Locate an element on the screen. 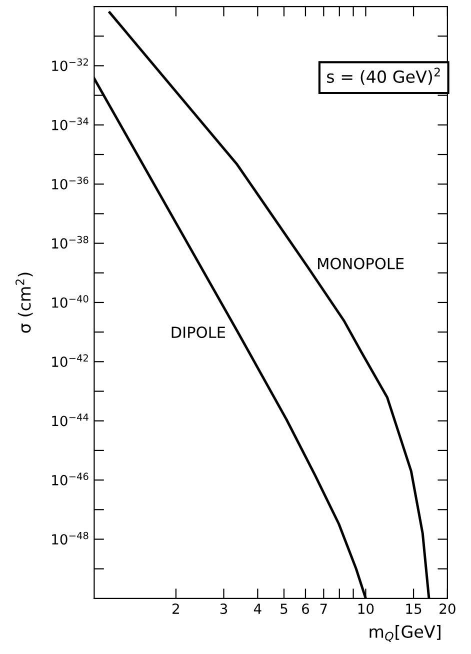  y-tick-label: 10$^{−40}$ is located at coordinates (70, 301).